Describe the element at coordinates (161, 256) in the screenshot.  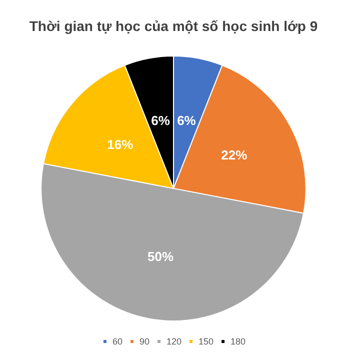
I see `data-label: 50%` at that location.